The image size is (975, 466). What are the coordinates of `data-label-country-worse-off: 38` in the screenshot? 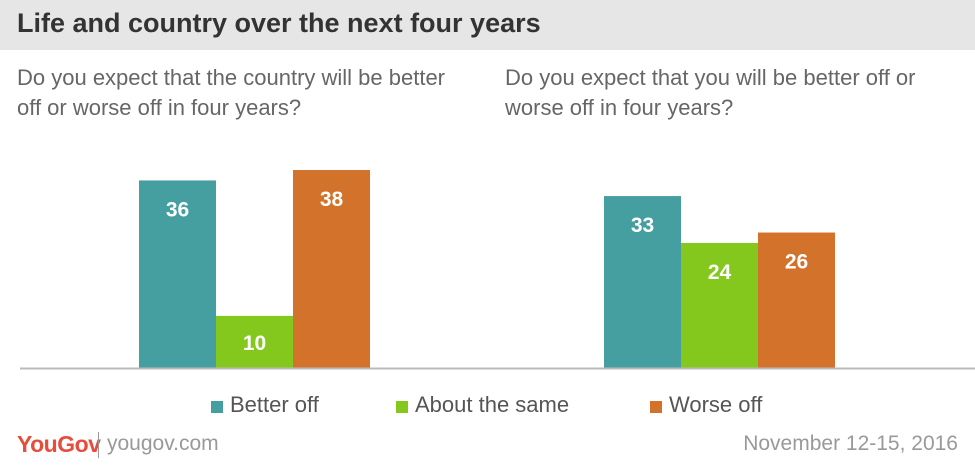 It's located at (332, 199).